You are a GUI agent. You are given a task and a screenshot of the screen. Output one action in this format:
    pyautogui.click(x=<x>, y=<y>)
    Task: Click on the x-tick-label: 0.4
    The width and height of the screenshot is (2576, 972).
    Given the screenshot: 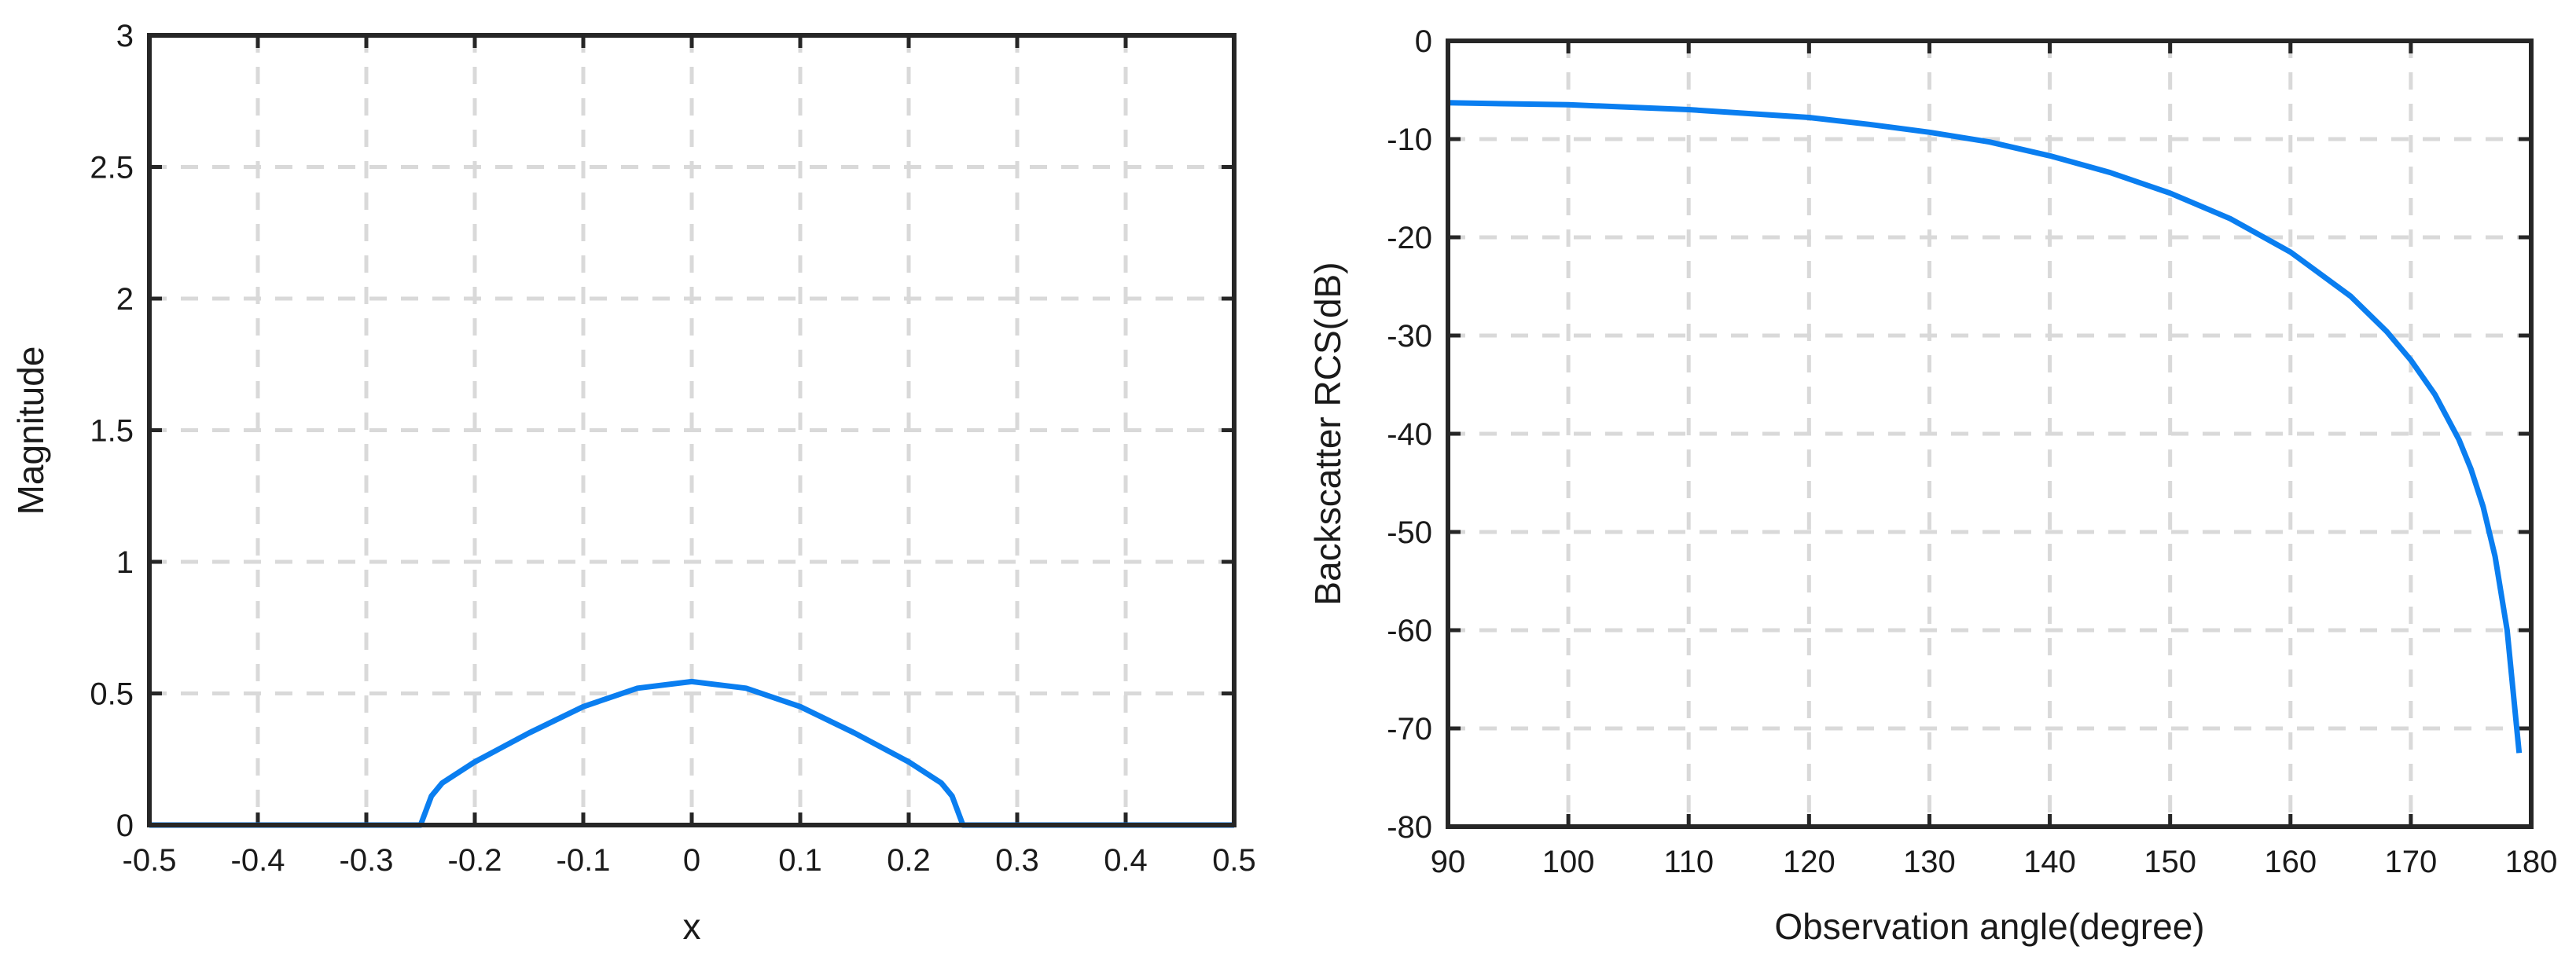 What is the action you would take?
    pyautogui.click(x=1126, y=860)
    